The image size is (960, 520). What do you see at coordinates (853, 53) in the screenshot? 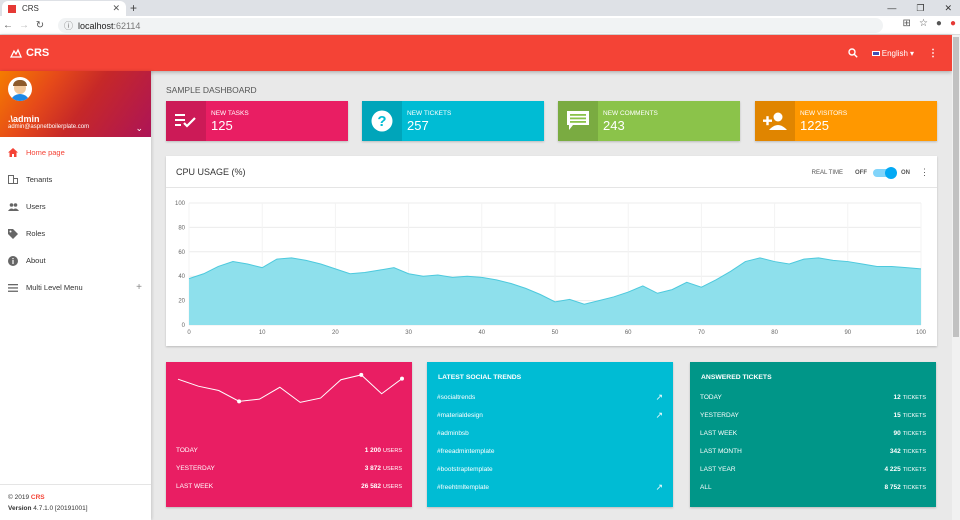
I see `search-icon` at bounding box center [853, 53].